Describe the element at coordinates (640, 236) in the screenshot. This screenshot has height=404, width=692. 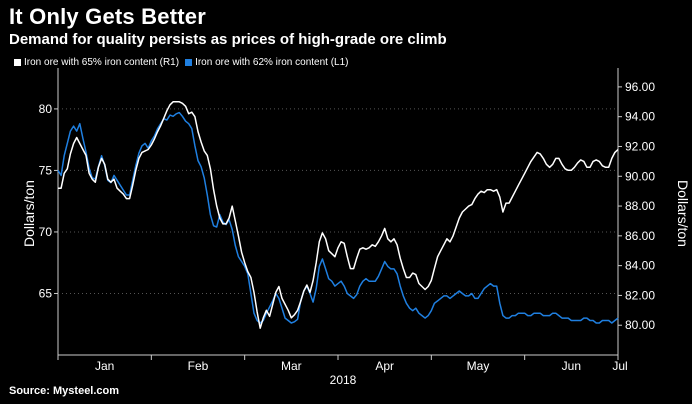
I see `right-tick-label: 86.00` at that location.